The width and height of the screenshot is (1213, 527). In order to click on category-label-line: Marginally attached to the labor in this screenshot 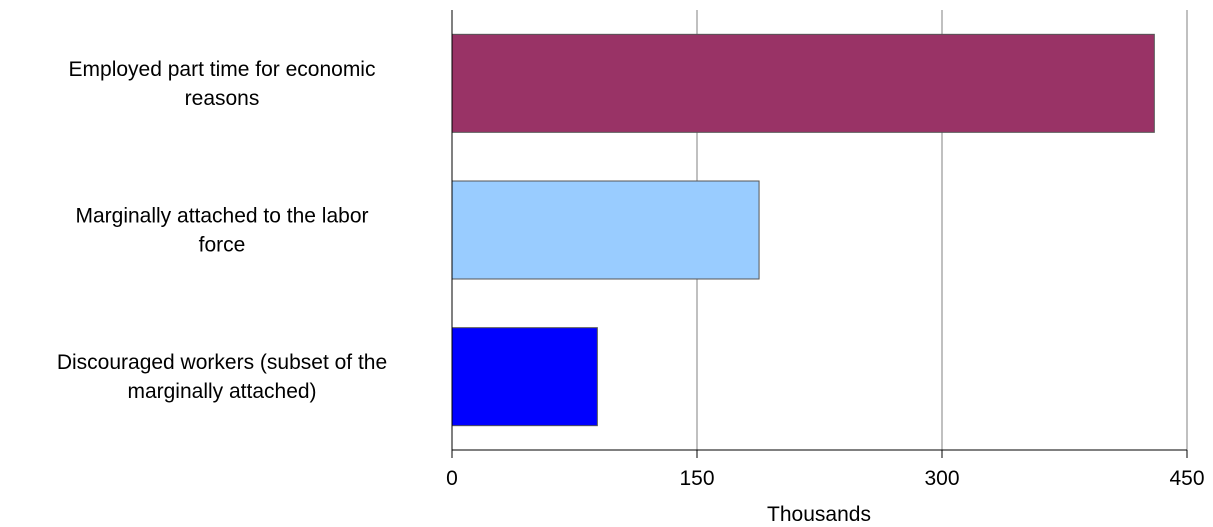, I will do `click(221, 216)`.